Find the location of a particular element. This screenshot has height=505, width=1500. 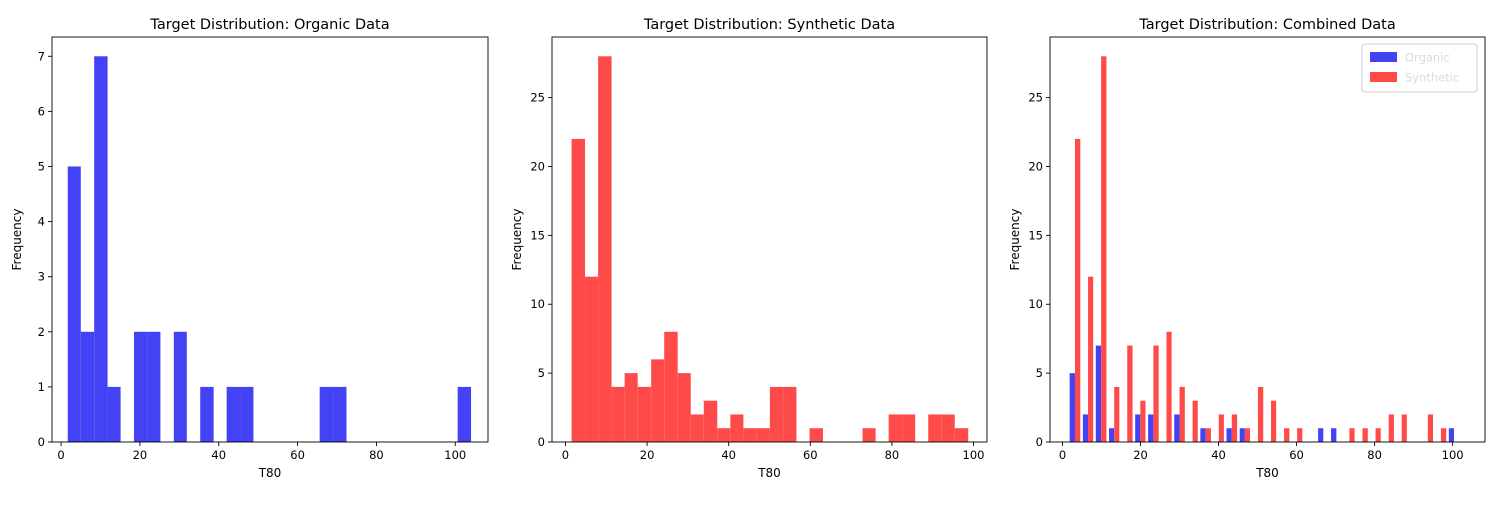

y-tick-label: 0 is located at coordinates (541, 442).